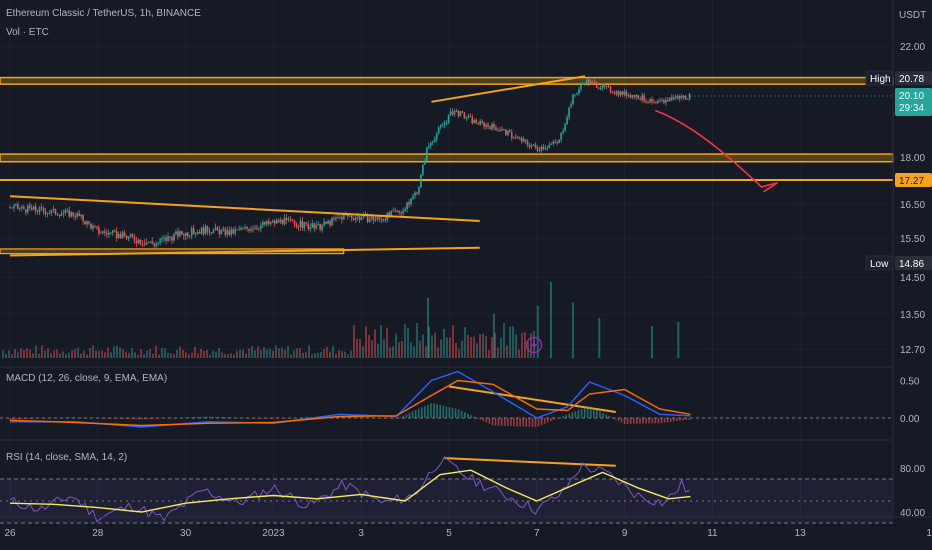  What do you see at coordinates (911, 96) in the screenshot?
I see `current-price-value: 20.10` at bounding box center [911, 96].